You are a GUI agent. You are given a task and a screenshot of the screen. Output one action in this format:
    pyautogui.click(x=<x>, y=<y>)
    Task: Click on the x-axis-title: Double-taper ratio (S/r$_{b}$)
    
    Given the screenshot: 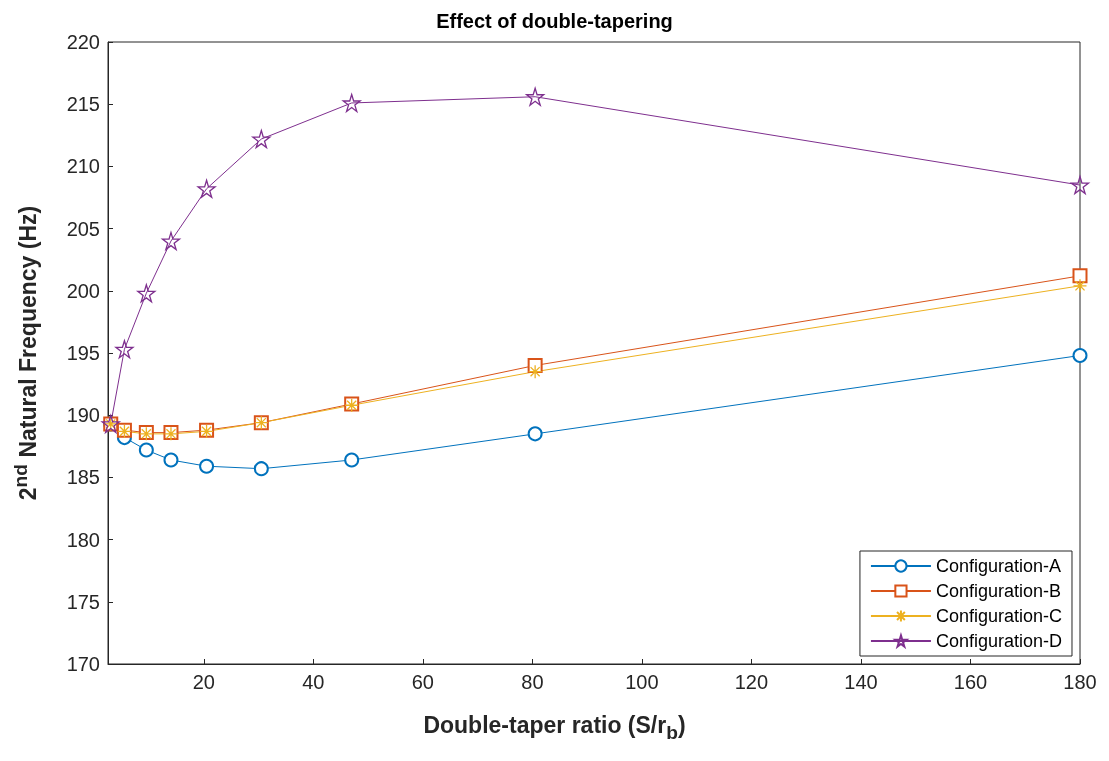 What is the action you would take?
    pyautogui.click(x=554, y=728)
    